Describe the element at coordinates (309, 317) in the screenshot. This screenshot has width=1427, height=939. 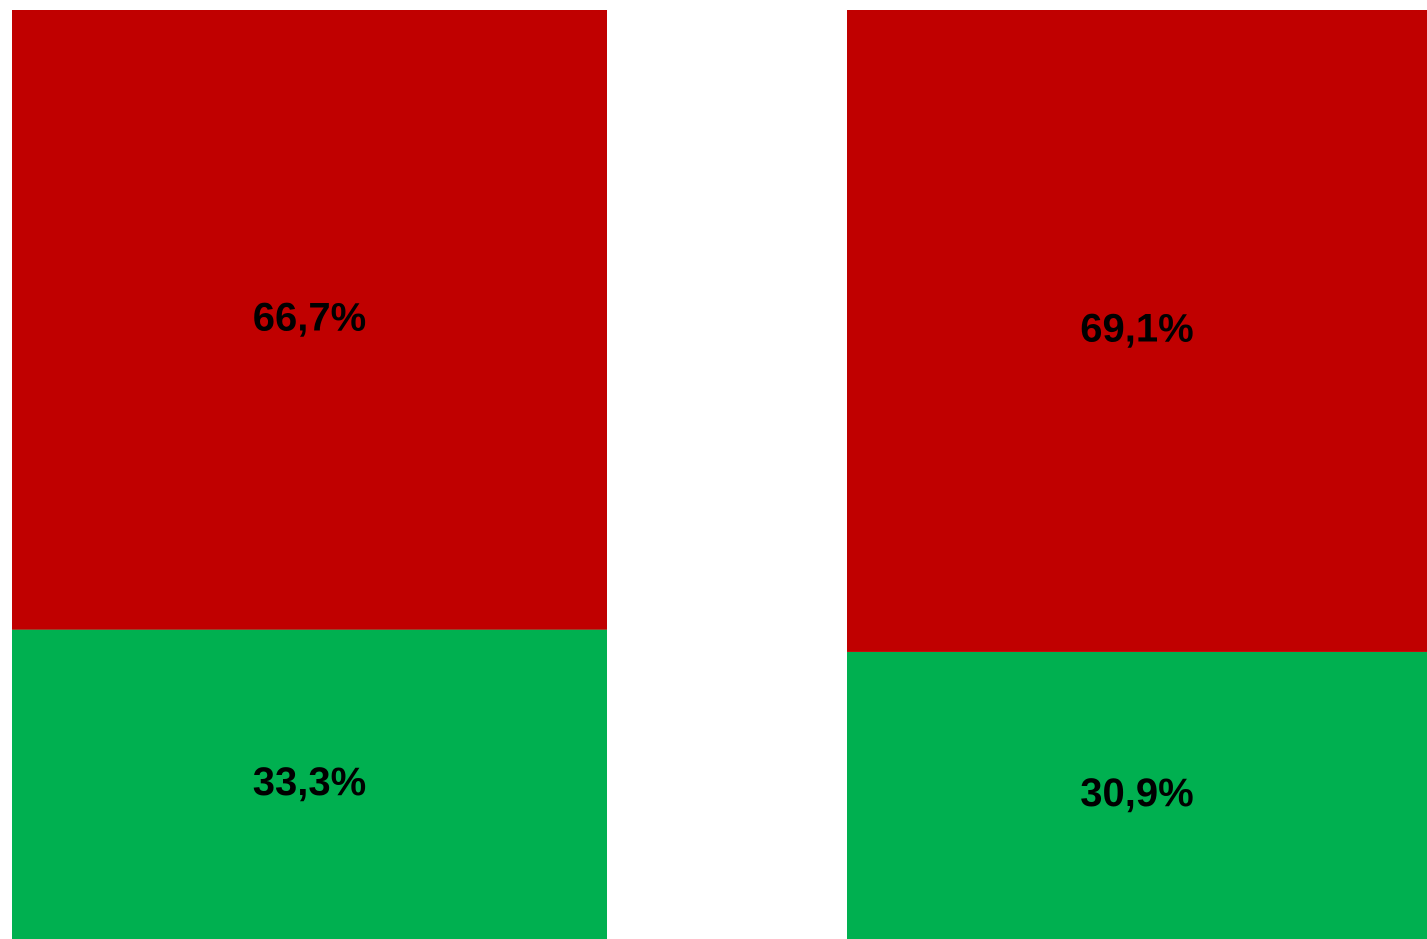
I see `data-label: 66,7%` at that location.